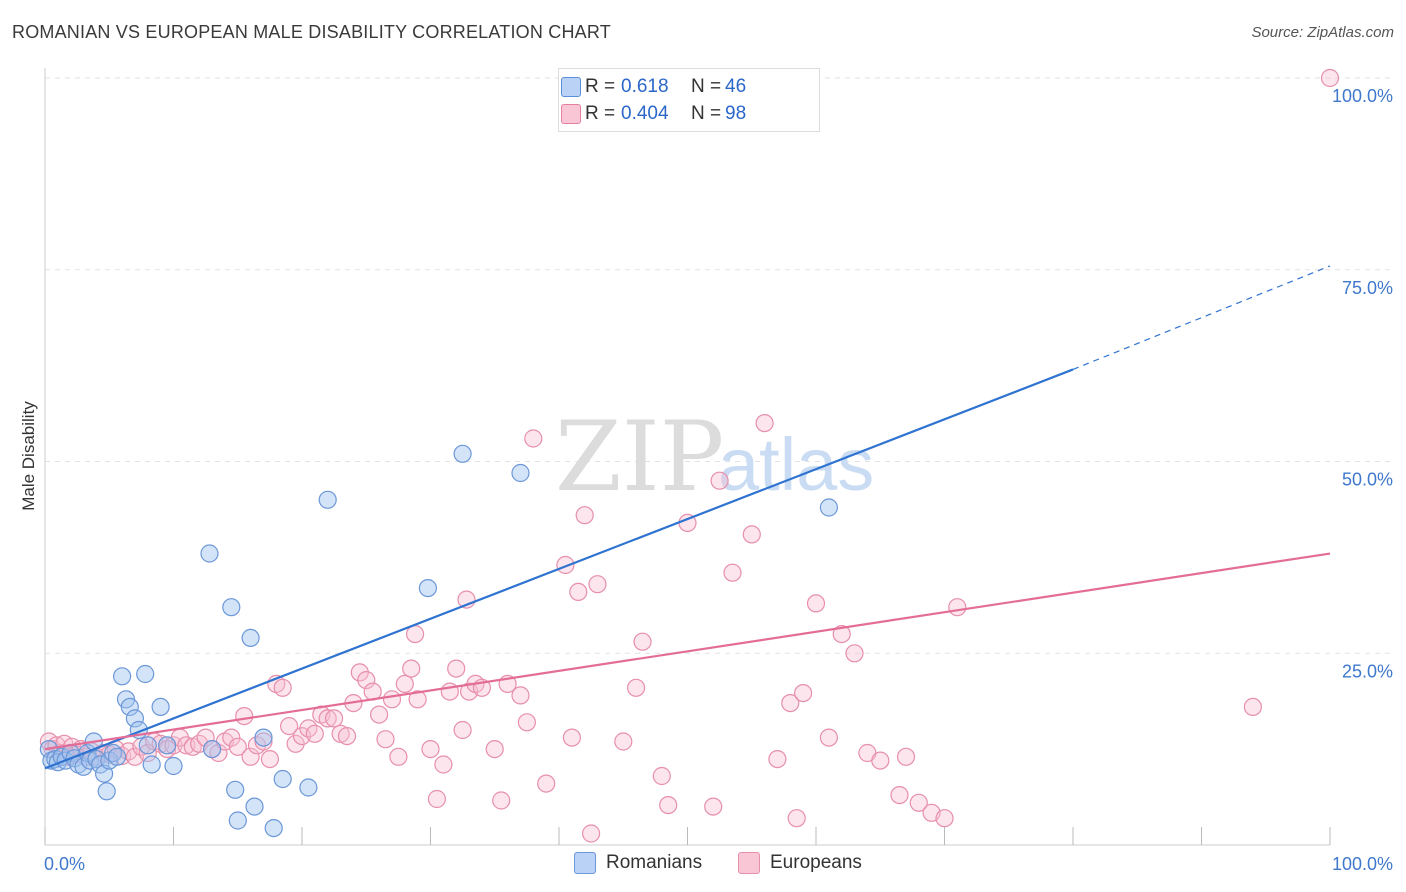 This screenshot has width=1406, height=892. I want to click on y-tick-label: 100.0%, so click(1362, 96).